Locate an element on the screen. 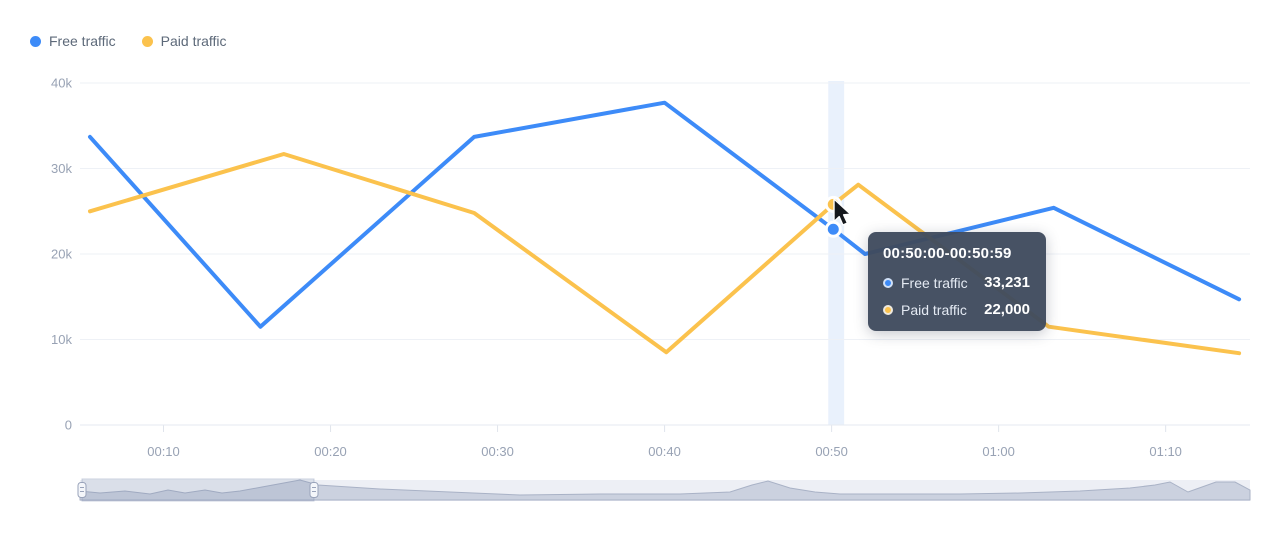  tooltip-row-free-traffic: Free traffic 33,231 is located at coordinates (956, 282).